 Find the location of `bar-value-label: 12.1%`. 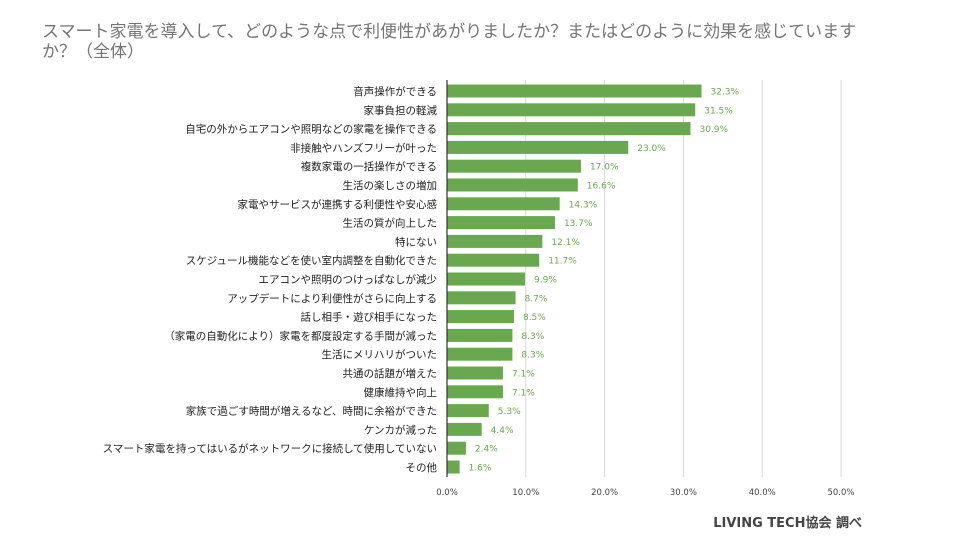

bar-value-label: 12.1% is located at coordinates (565, 243).